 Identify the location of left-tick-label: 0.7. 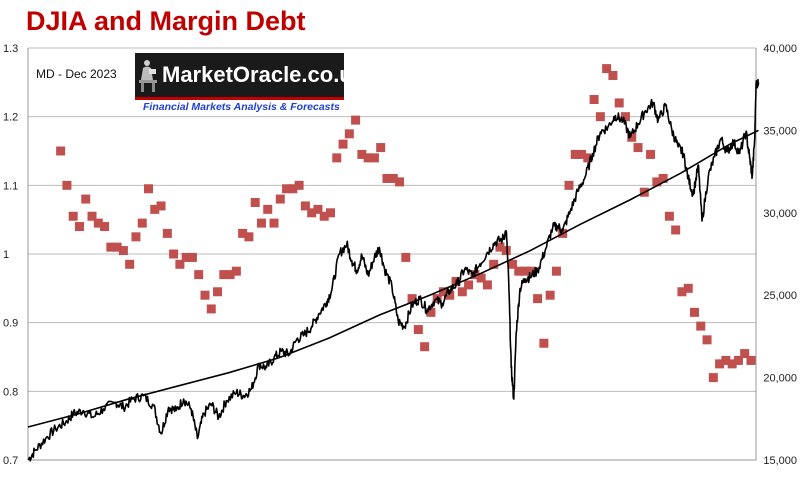
(10, 461).